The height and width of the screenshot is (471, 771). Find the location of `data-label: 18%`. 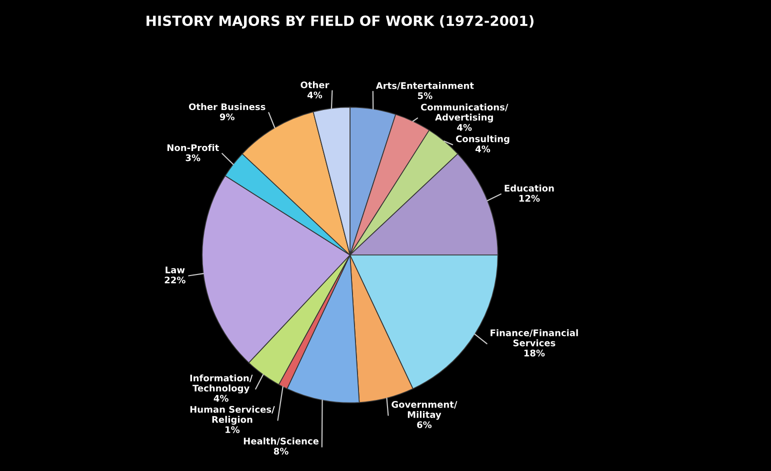

data-label: 18% is located at coordinates (534, 353).